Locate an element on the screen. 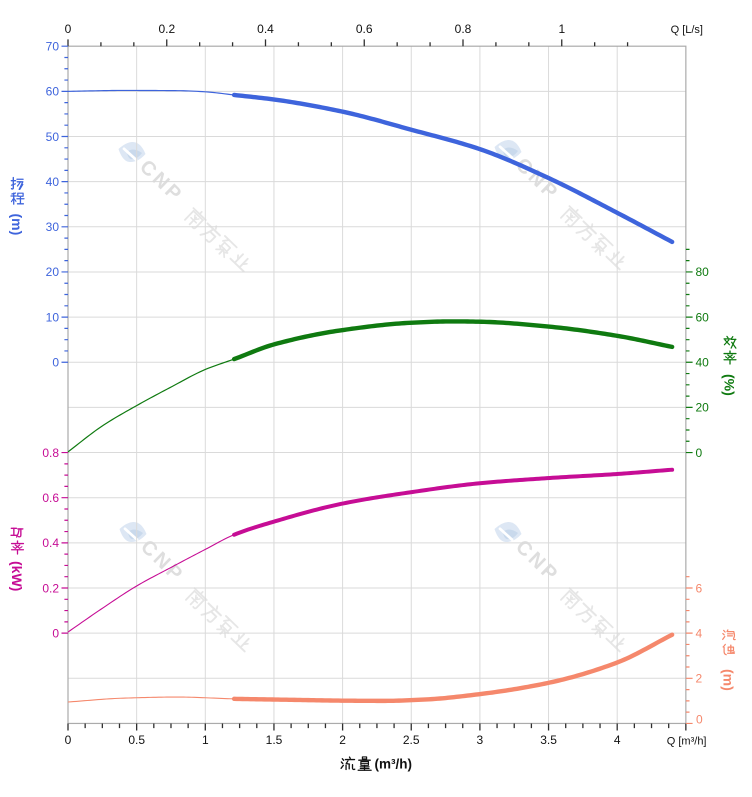 The width and height of the screenshot is (752, 797). svg-text: (m³/h) is located at coordinates (394, 764).